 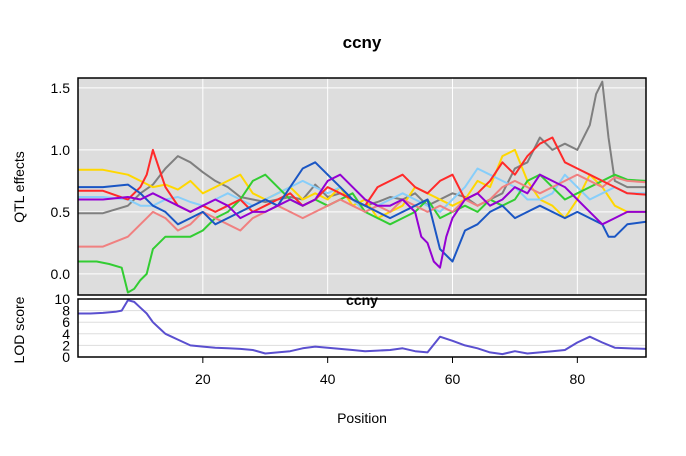 What do you see at coordinates (19, 187) in the screenshot?
I see `effects-y-axis-title: QTL effects` at bounding box center [19, 187].